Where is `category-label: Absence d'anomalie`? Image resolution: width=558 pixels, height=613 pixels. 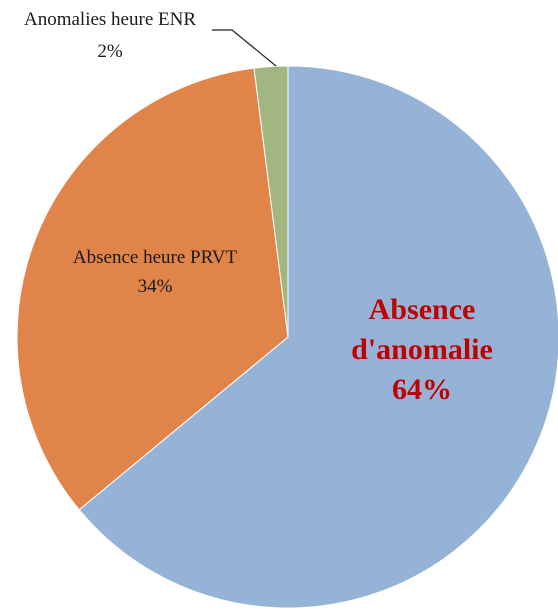
category-label: Absence d'anomalie is located at coordinates (422, 329).